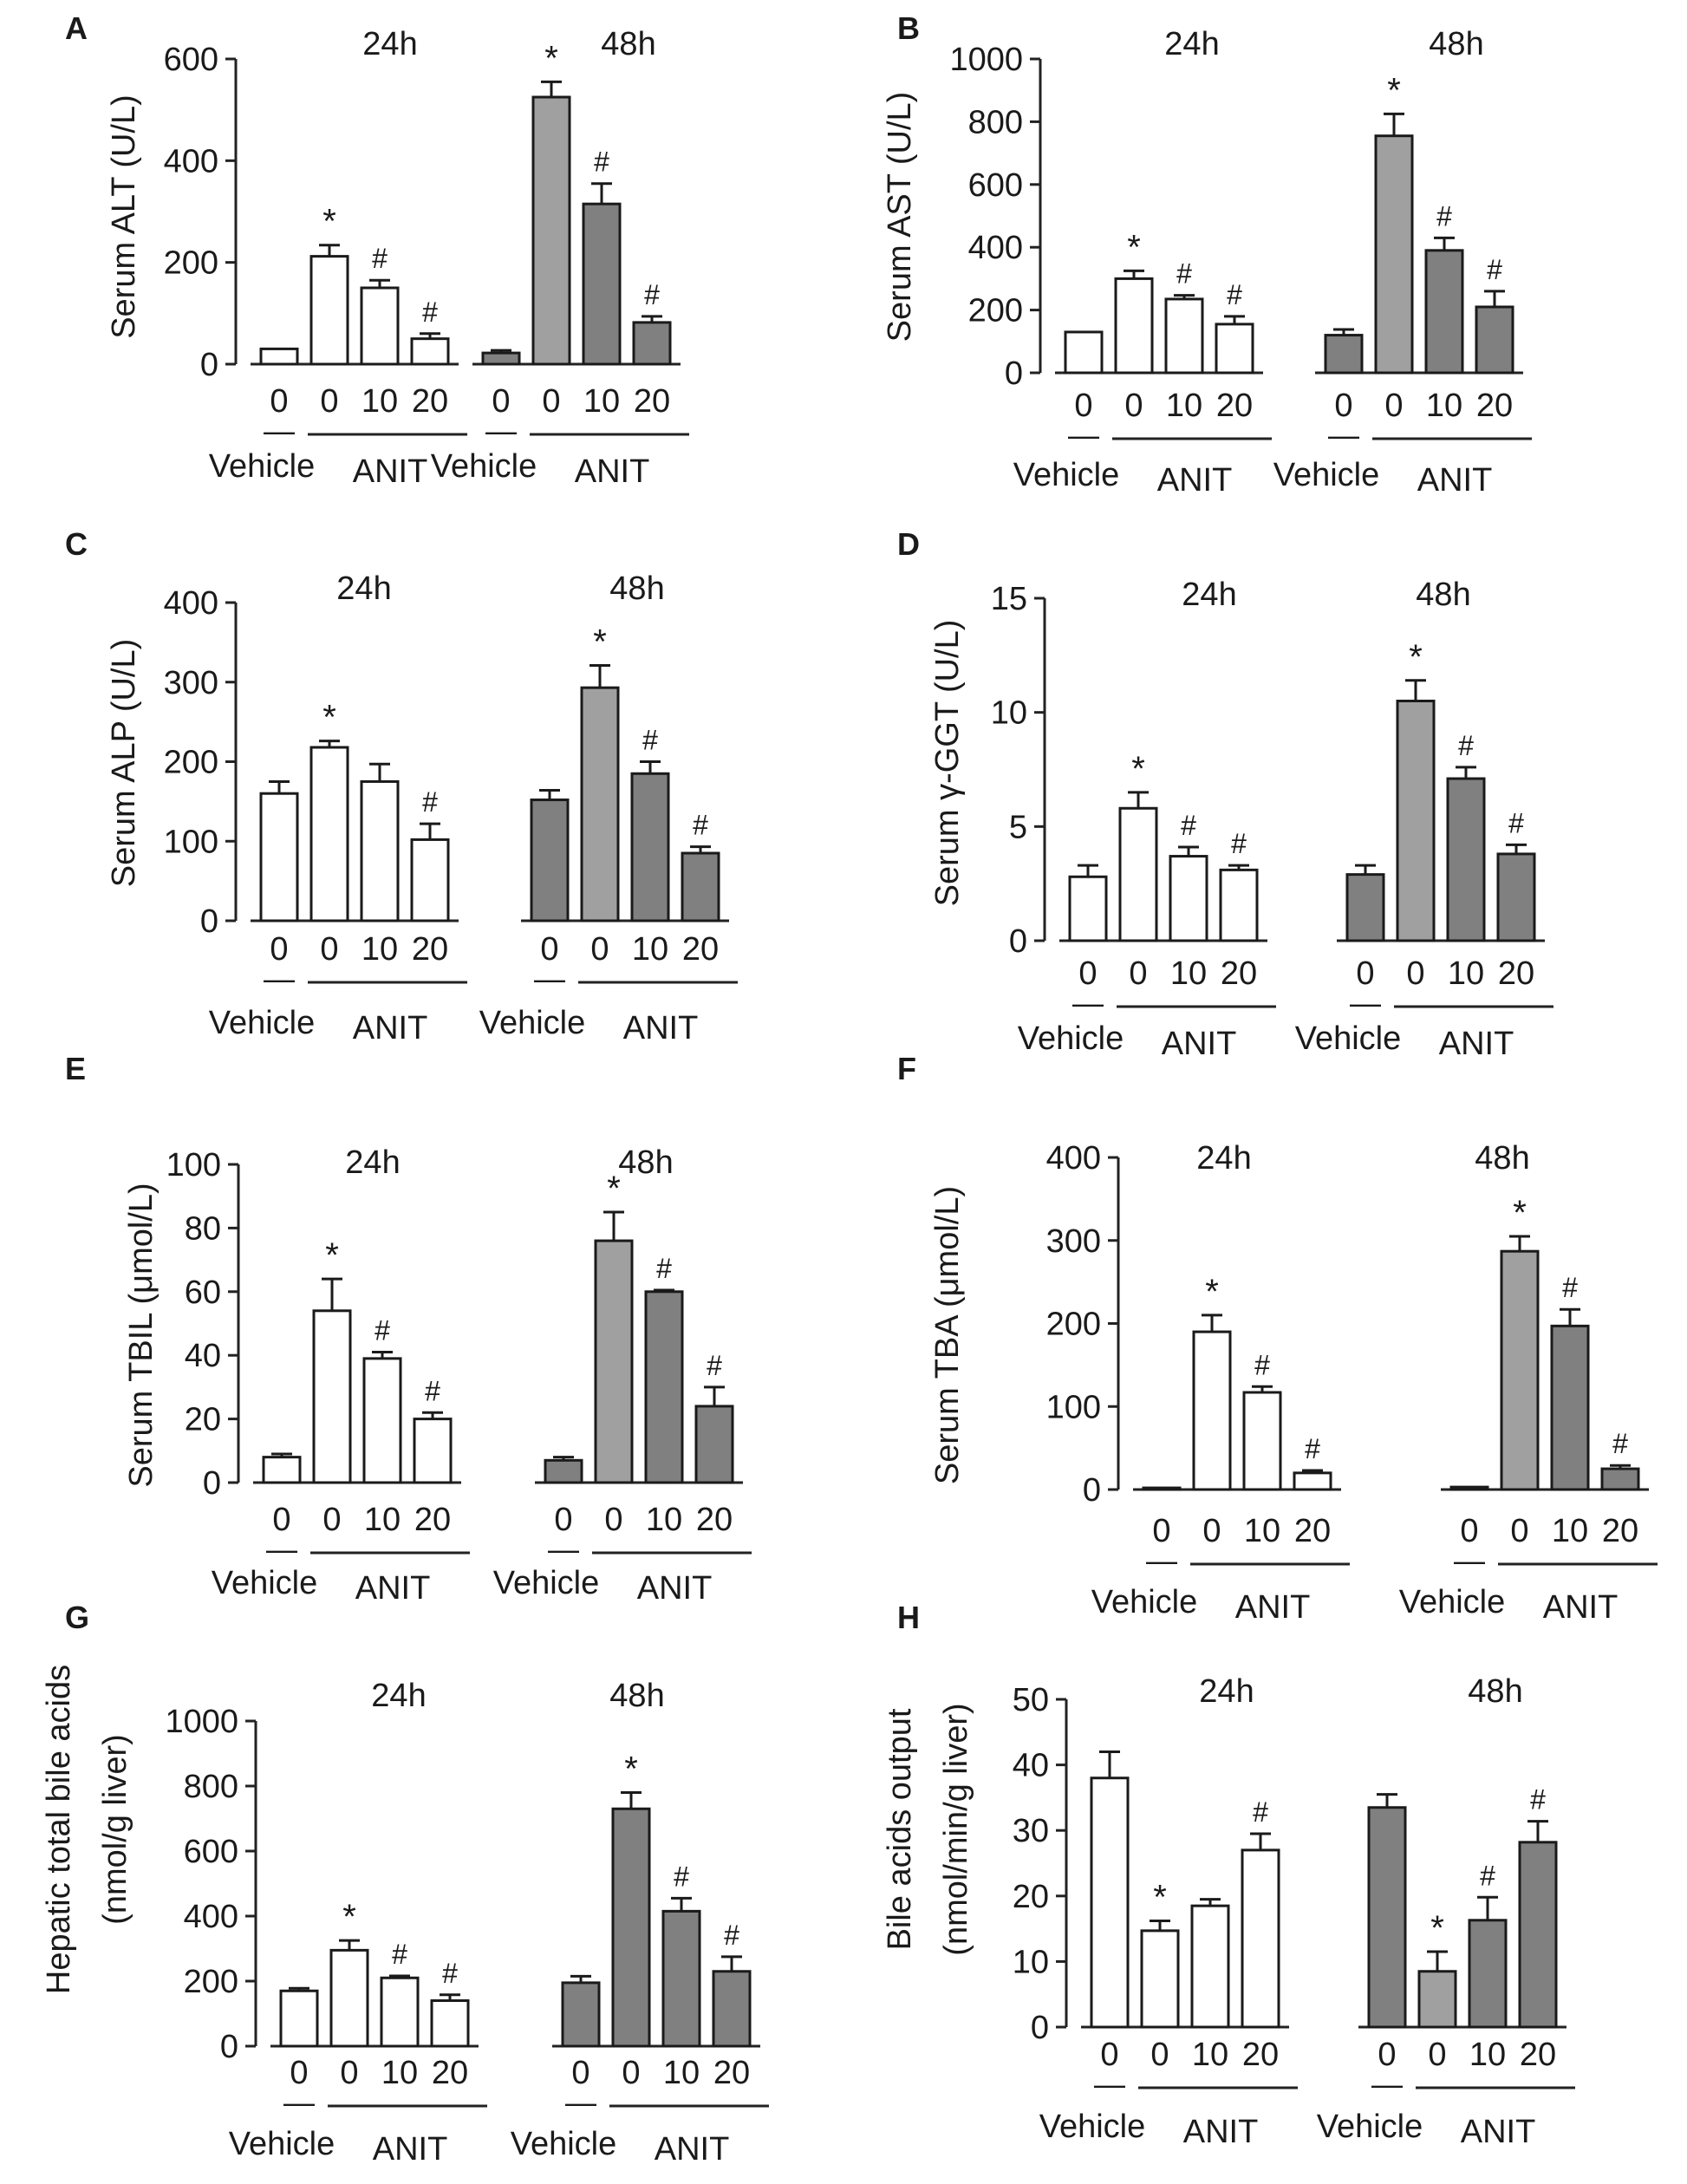  I want to click on y-tick-label: 20, so click(203, 1420).